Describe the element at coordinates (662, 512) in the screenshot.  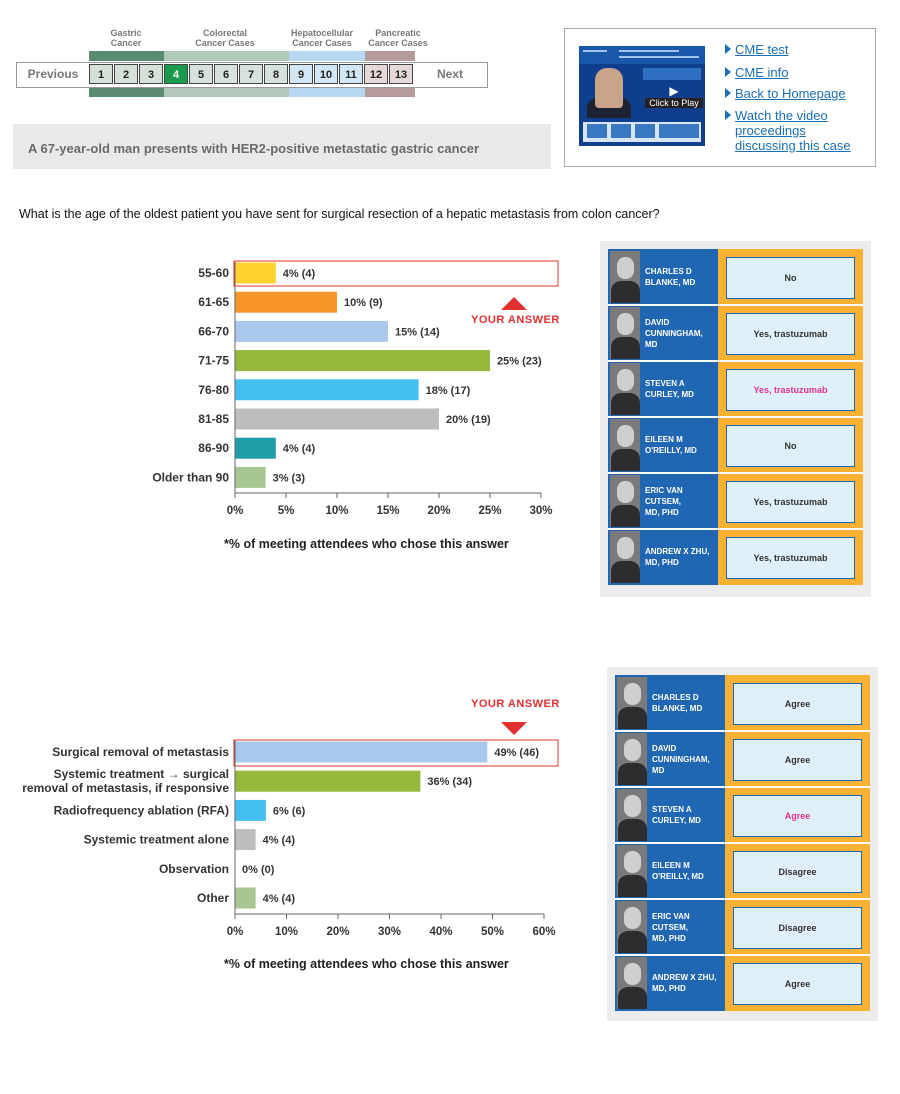
I see `expert-name-line: MD, PHD` at that location.